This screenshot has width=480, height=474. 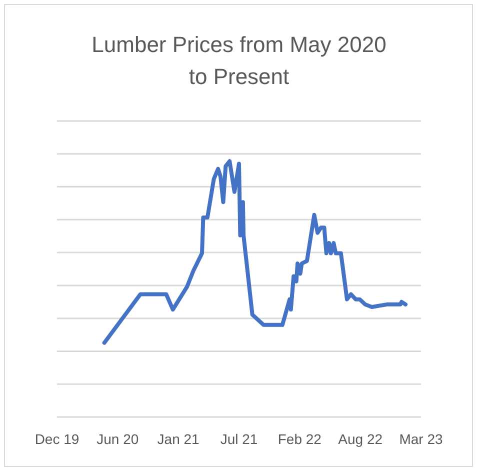 I want to click on x-tick-label: Feb 22, so click(x=300, y=439).